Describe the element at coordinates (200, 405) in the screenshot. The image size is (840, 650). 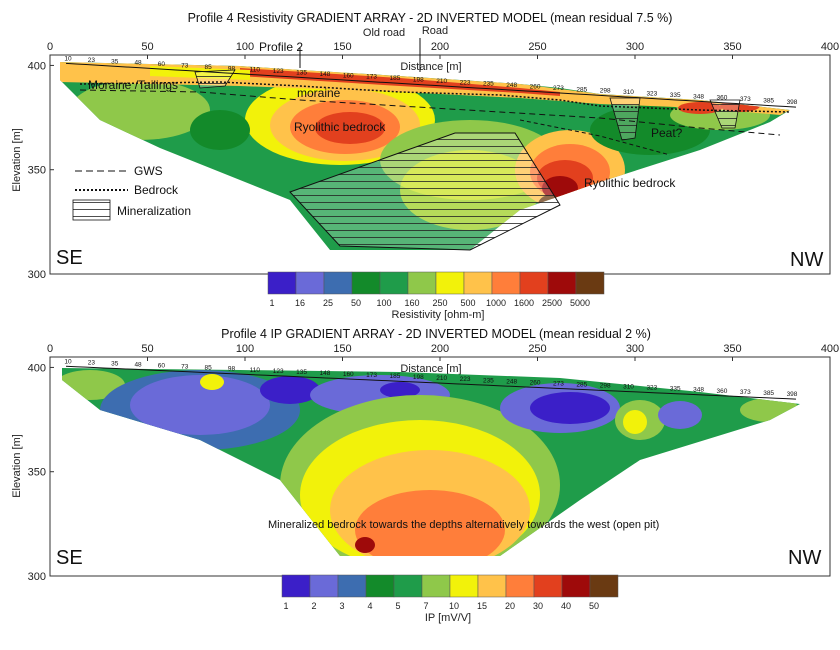
I see `bottom-region-violet` at that location.